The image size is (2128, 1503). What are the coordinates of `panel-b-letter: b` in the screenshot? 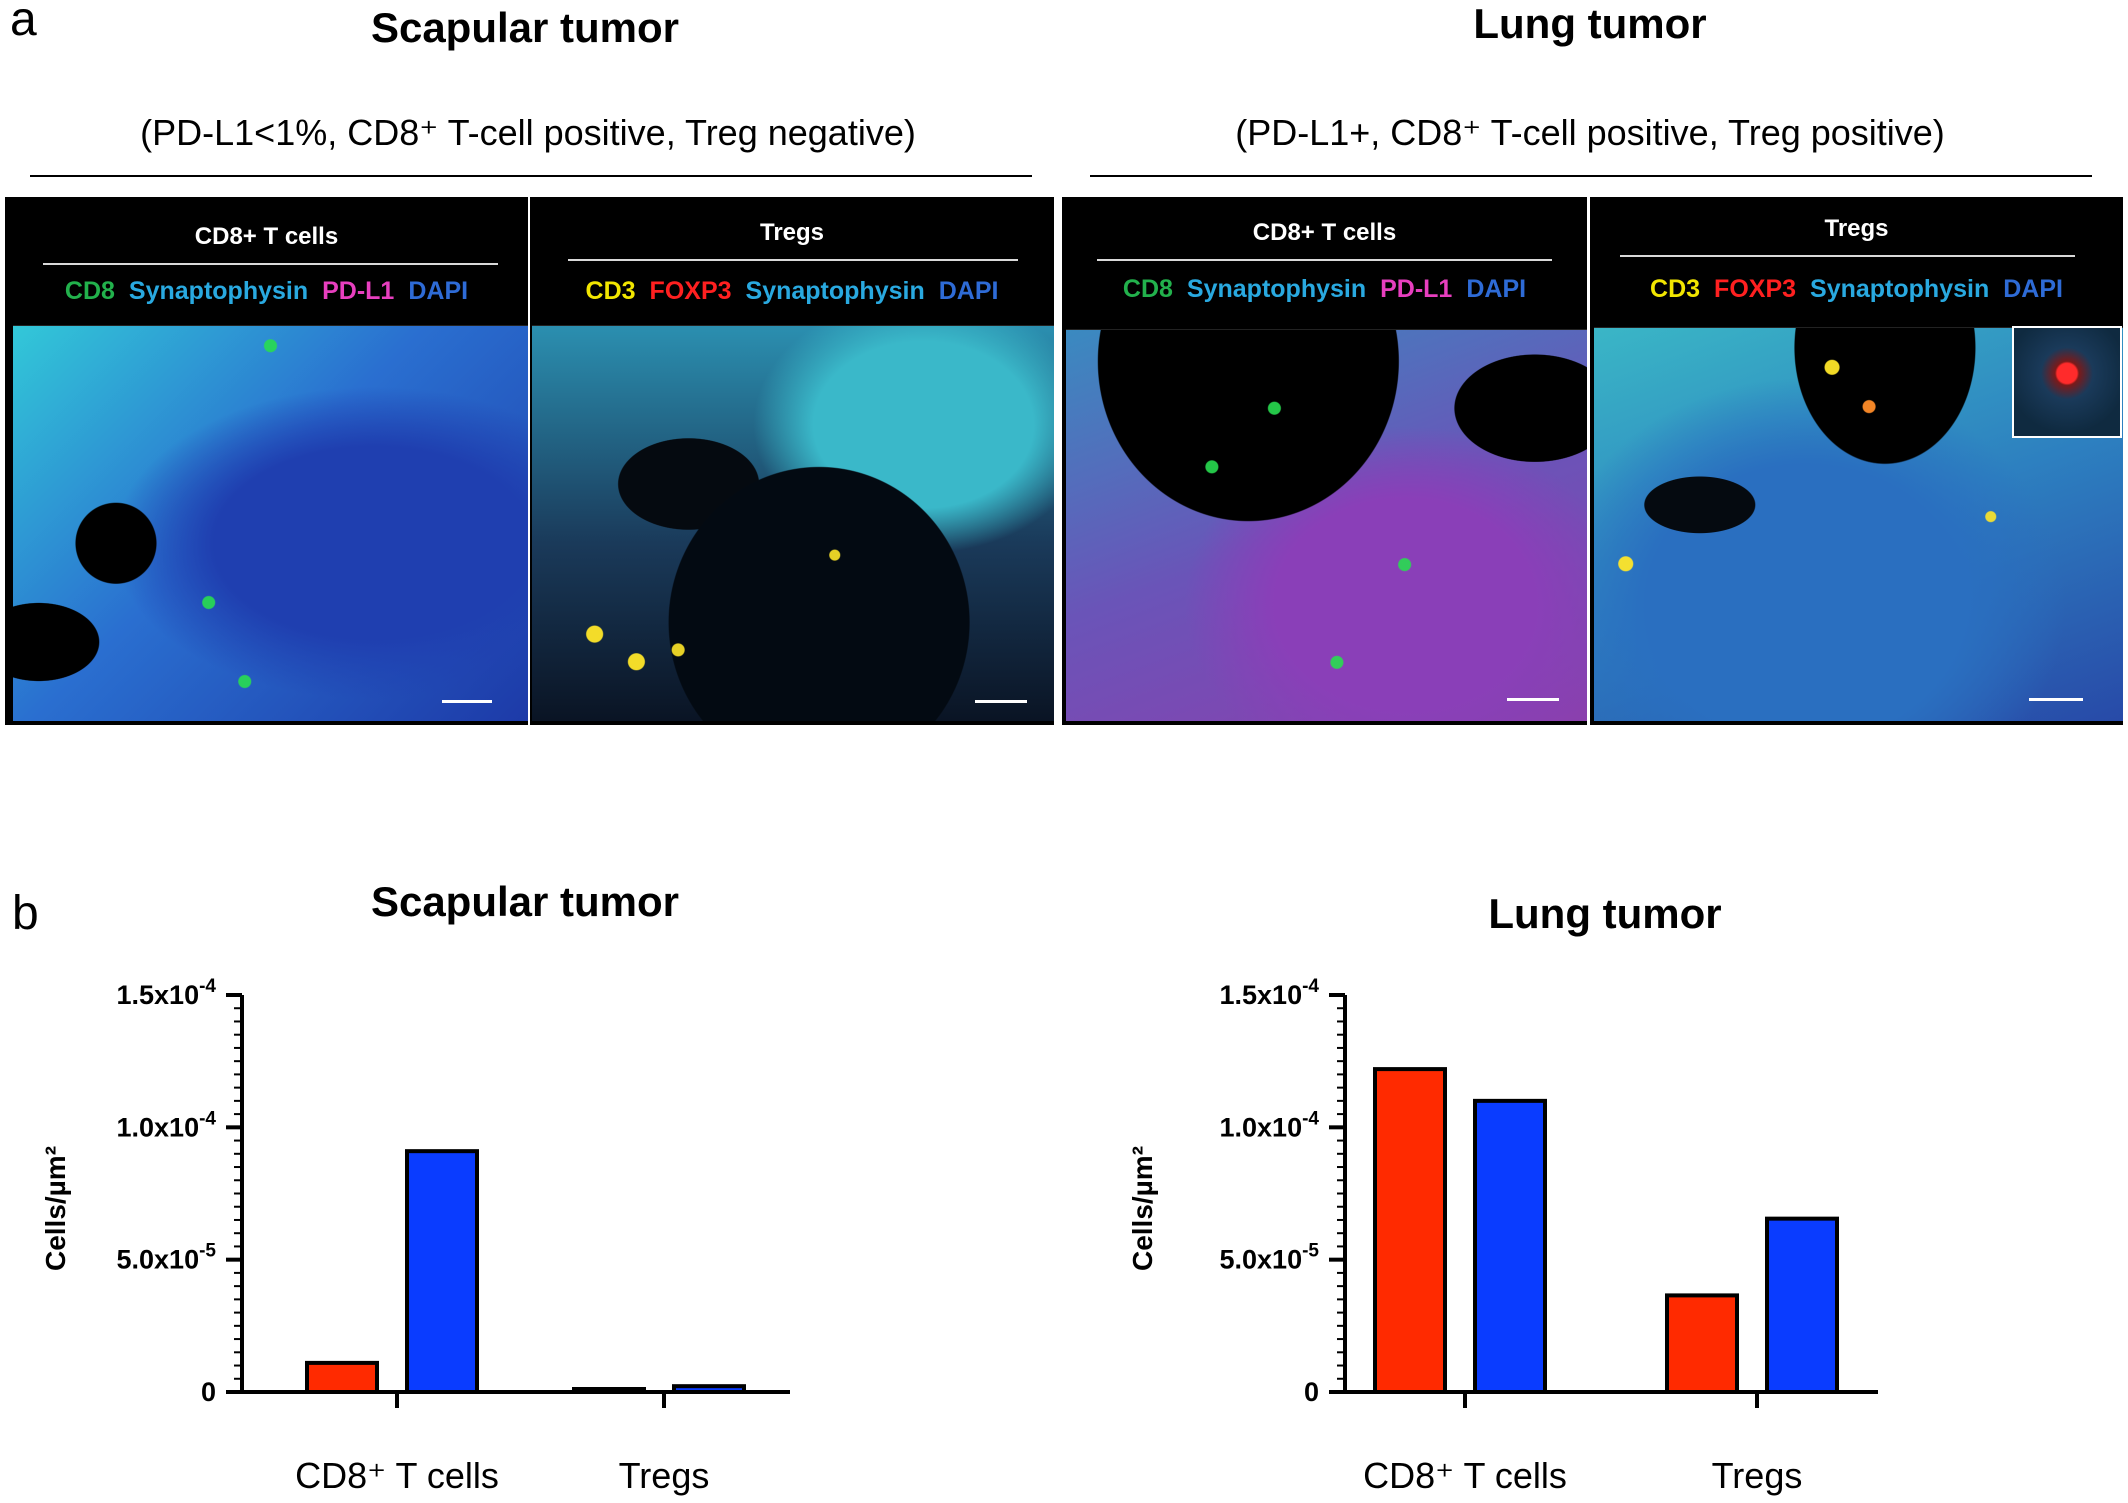 It's located at (25, 913).